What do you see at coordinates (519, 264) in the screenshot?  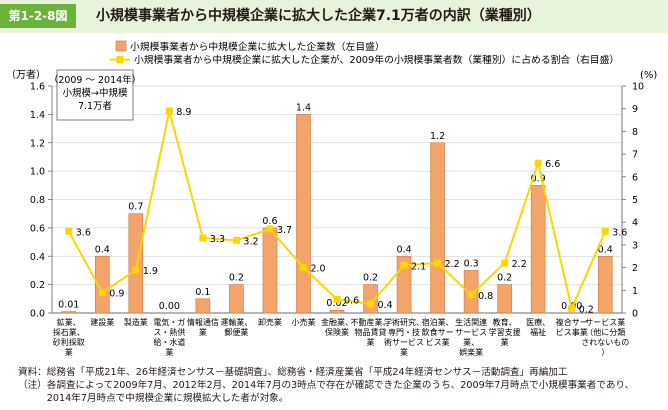 I see `share-line-value-label: 2.2` at bounding box center [519, 264].